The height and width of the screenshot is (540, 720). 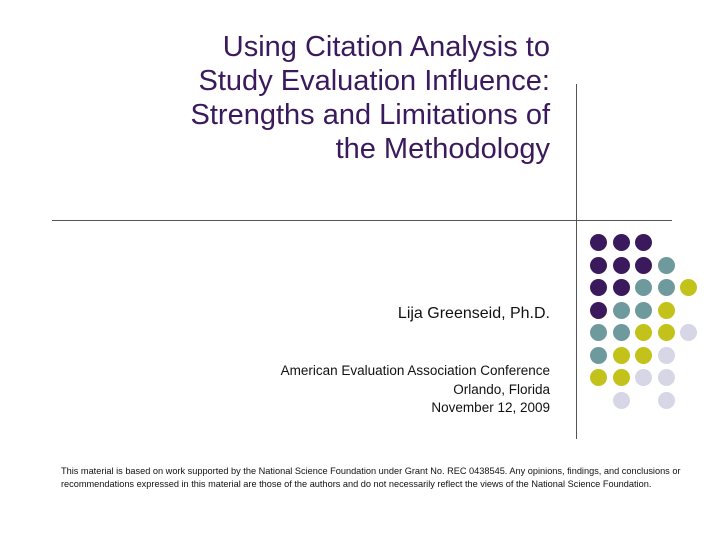 What do you see at coordinates (374, 81) in the screenshot?
I see `title-line: Study Evaluation Influence:` at bounding box center [374, 81].